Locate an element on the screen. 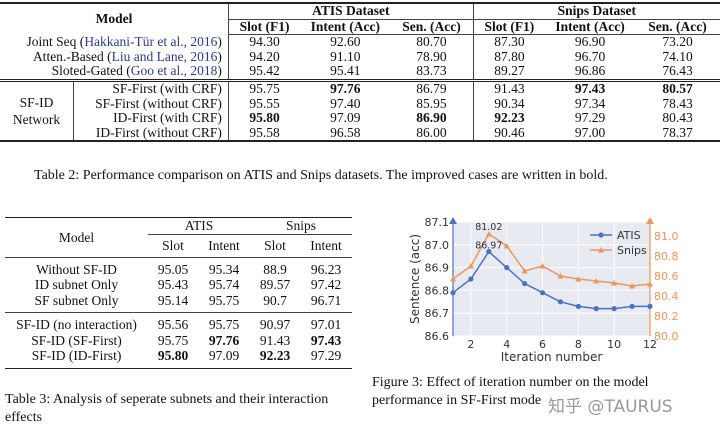  cell: 86.90 is located at coordinates (432, 118).